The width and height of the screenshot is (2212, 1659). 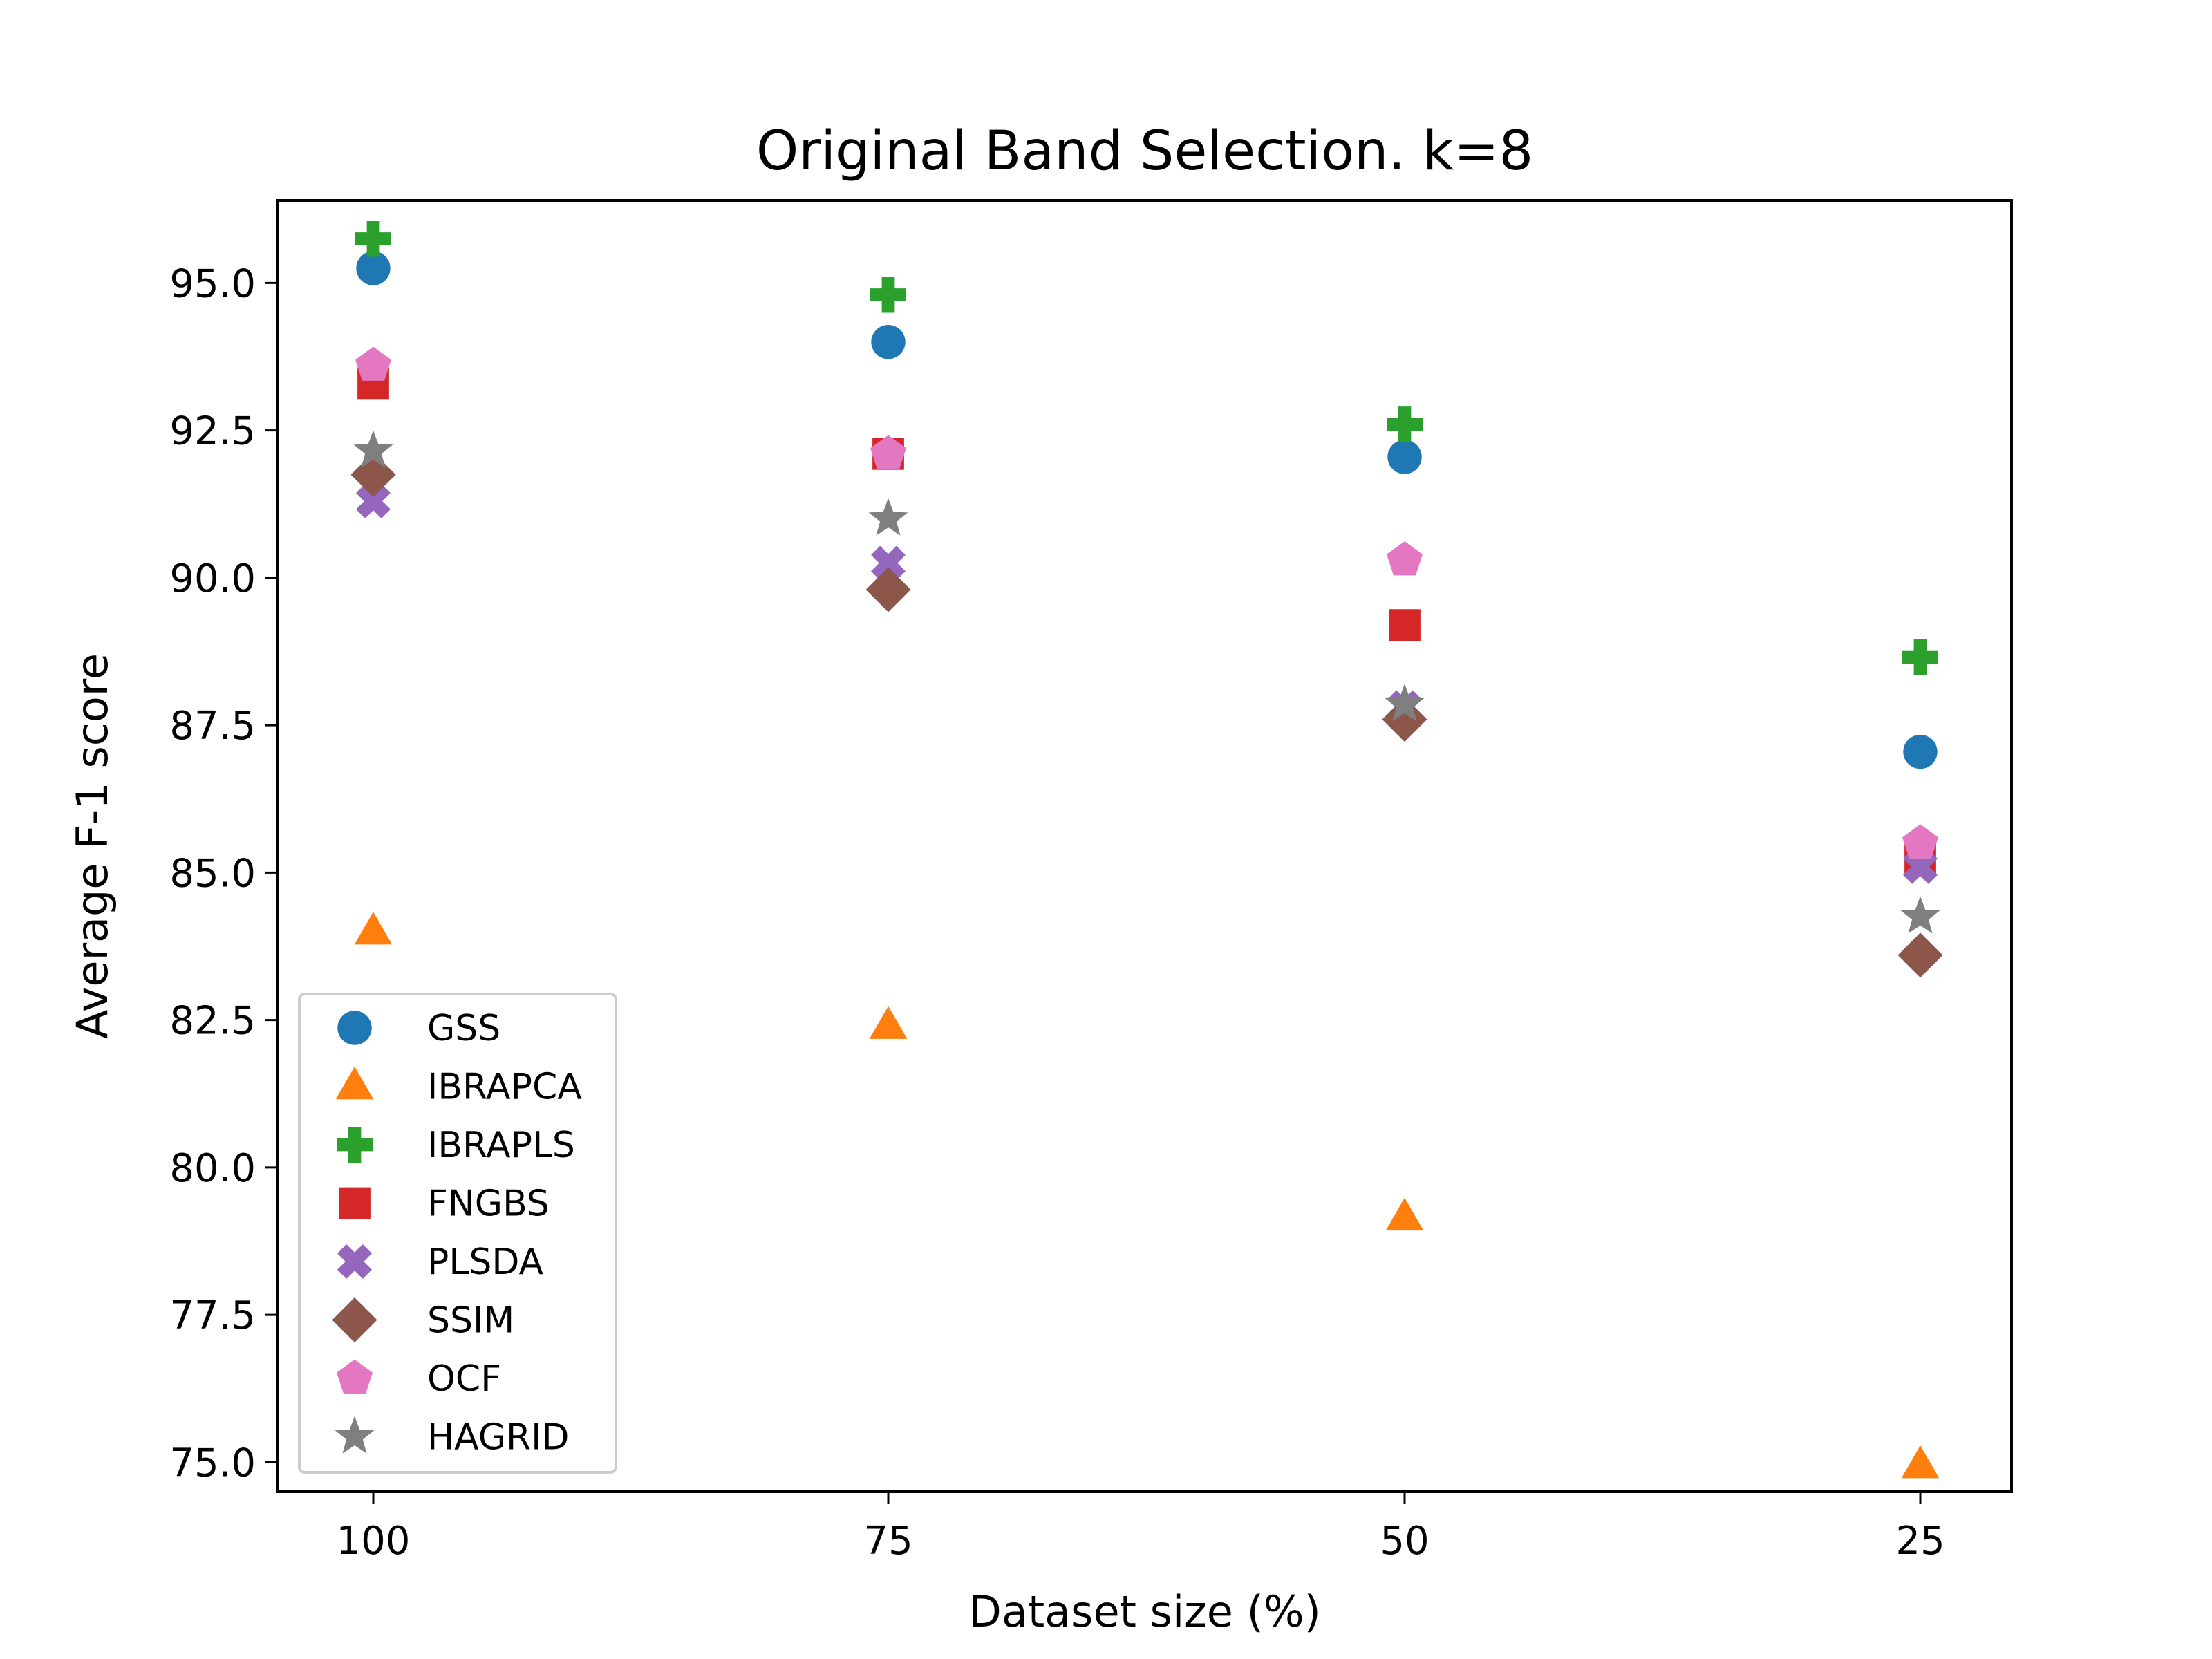 What do you see at coordinates (212, 726) in the screenshot?
I see `y-tick-label: 87.5` at bounding box center [212, 726].